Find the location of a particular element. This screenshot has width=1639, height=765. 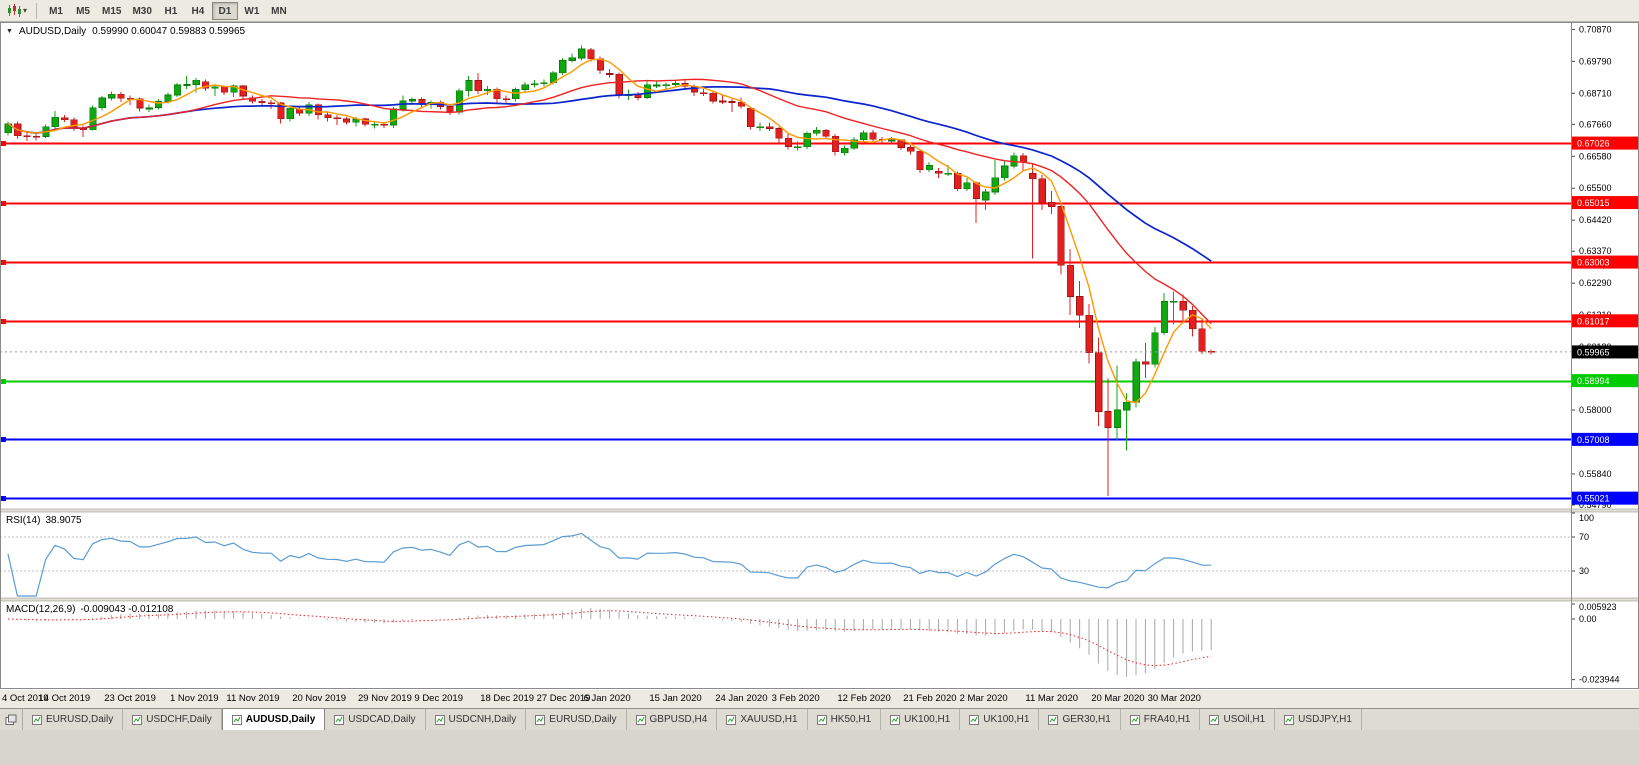

windows-icon is located at coordinates (11, 719).